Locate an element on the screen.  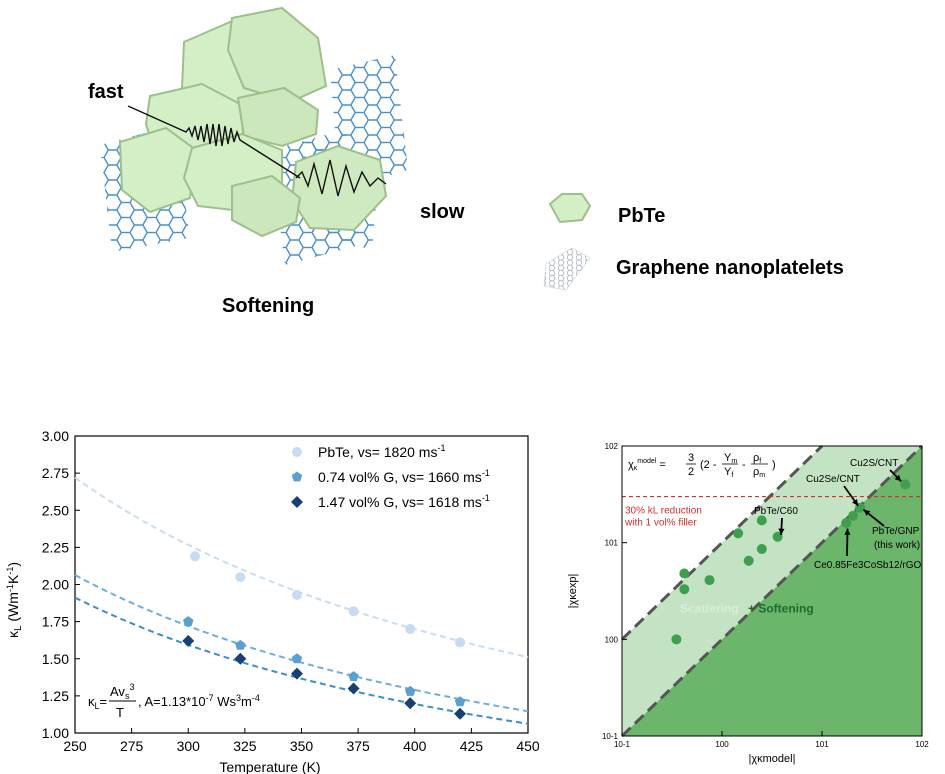
svg-text: 2 is located at coordinates (691, 472).